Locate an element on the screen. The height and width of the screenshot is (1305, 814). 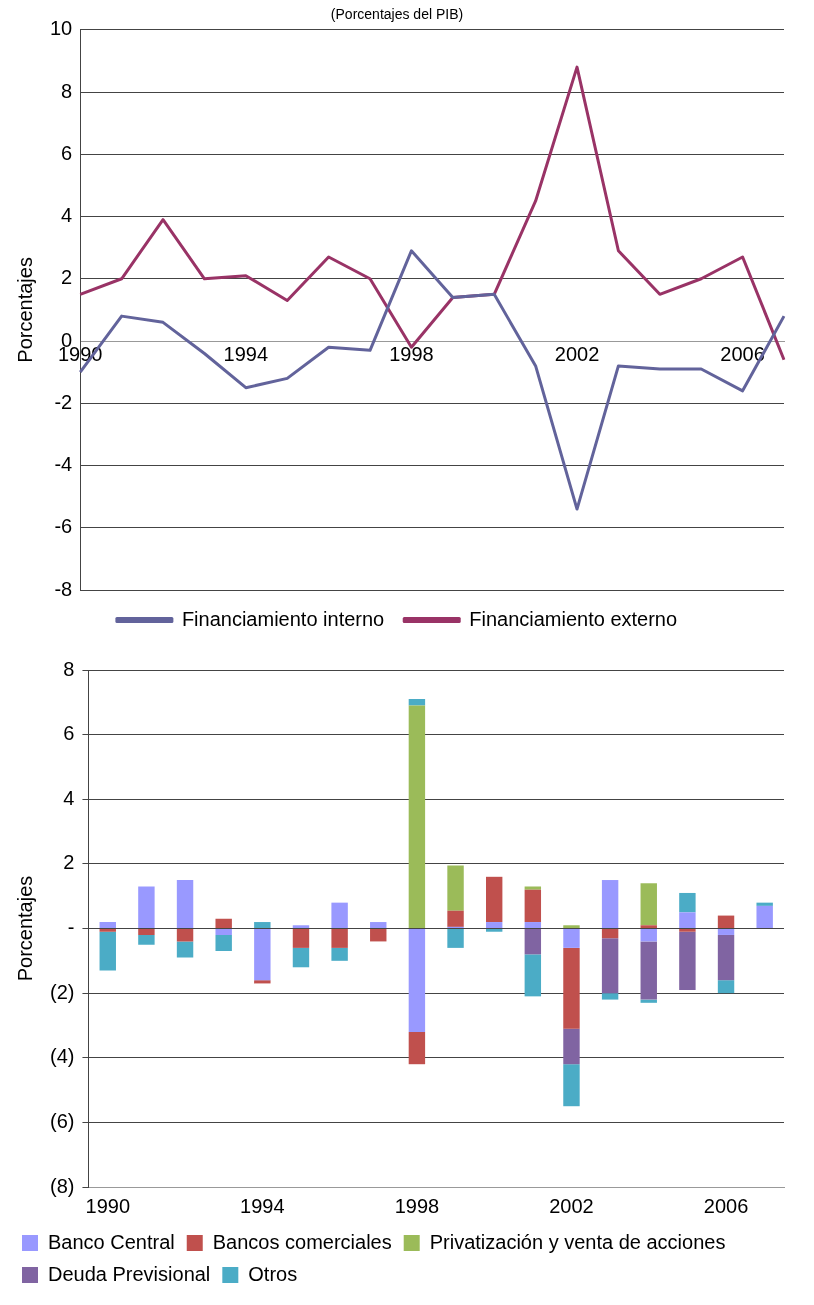
legend-label: Banco Central is located at coordinates (111, 1241).